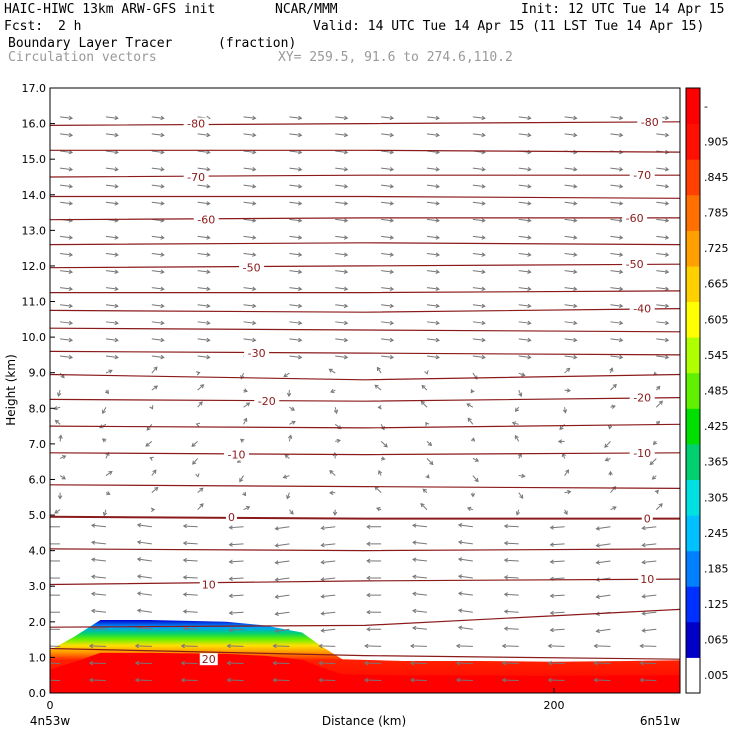 The image size is (740, 740). I want to click on overlay-name: Circulation vectors, so click(82, 57).